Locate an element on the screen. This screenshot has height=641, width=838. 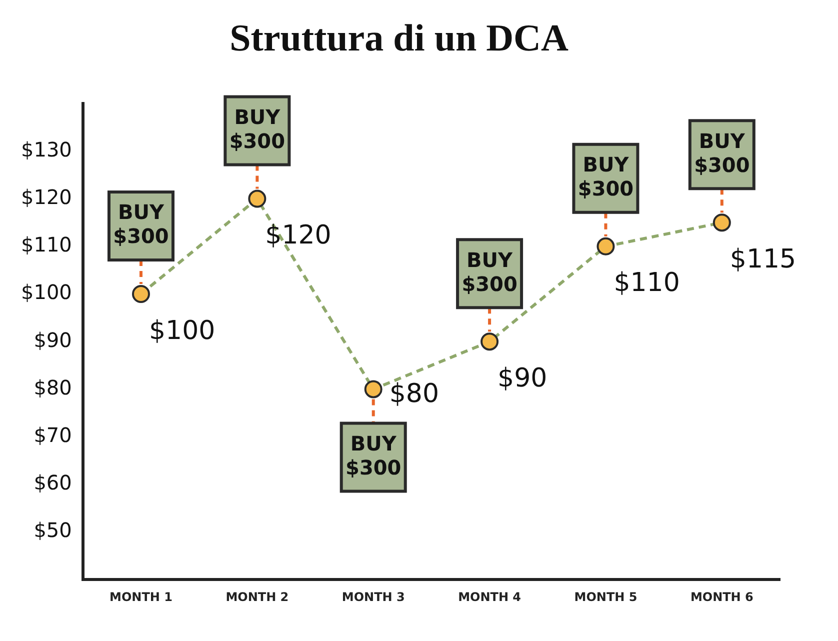
data-label: $80 is located at coordinates (414, 393).